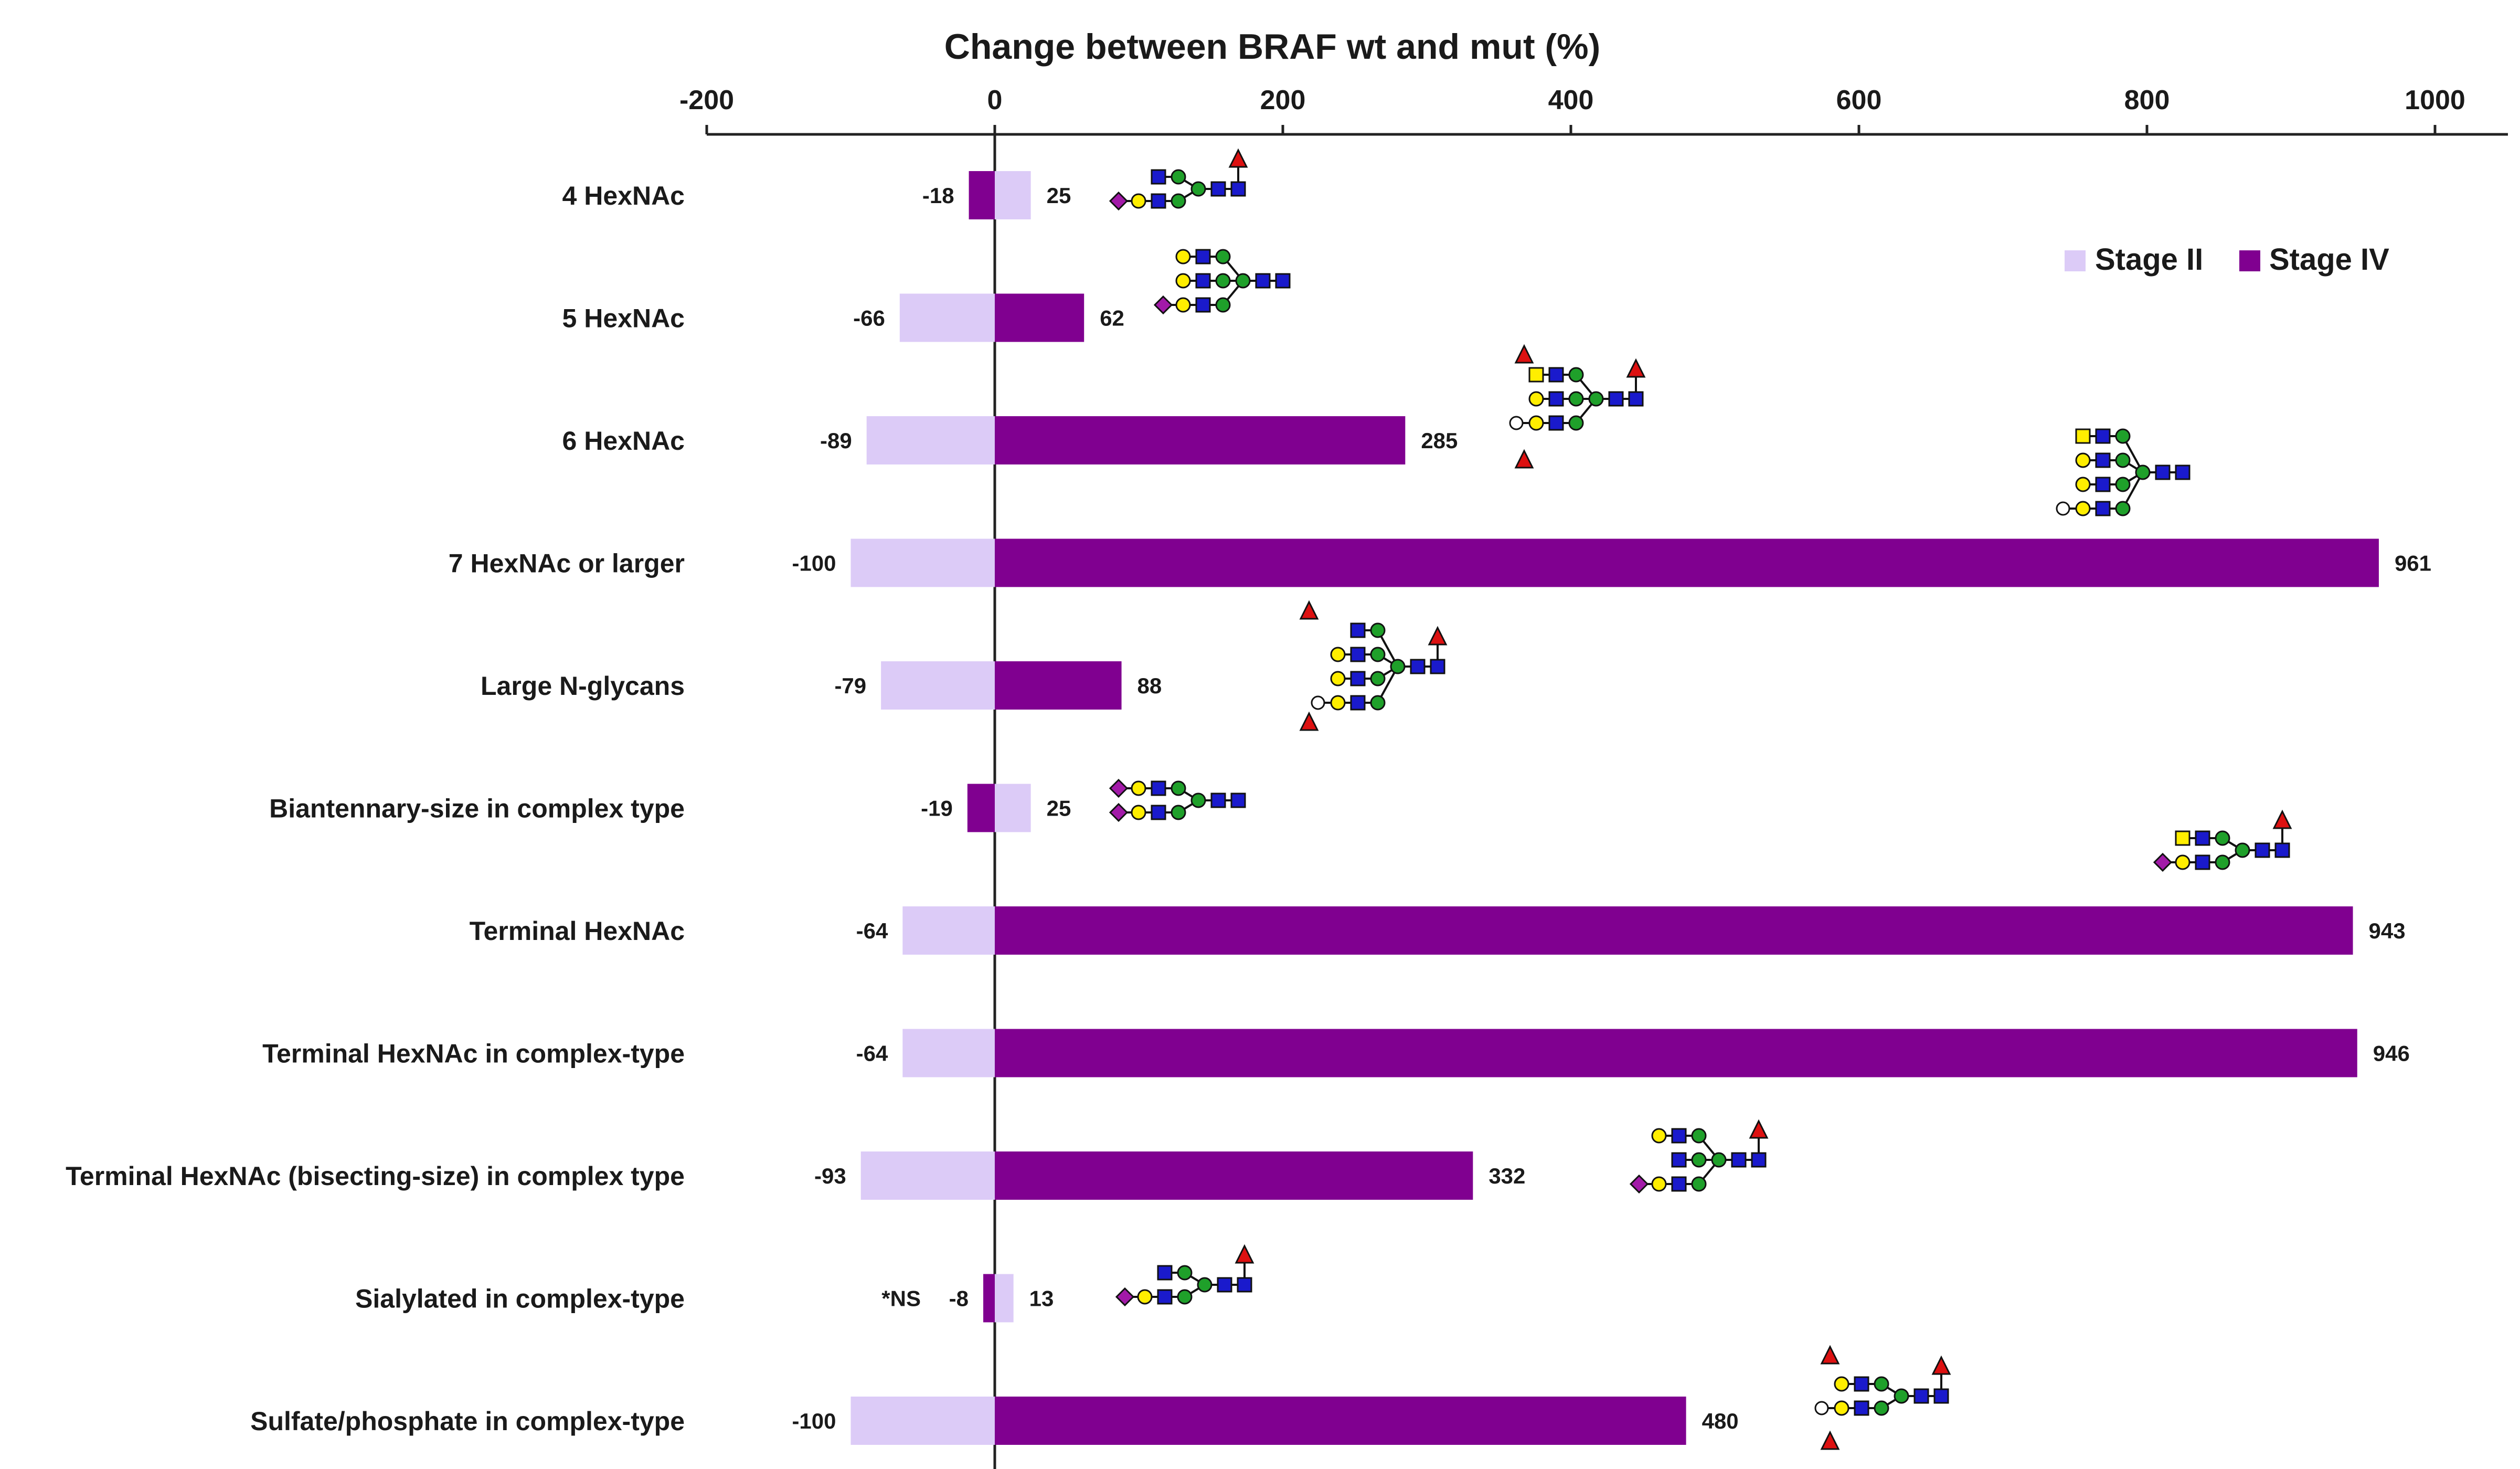 The height and width of the screenshot is (1469, 2520). I want to click on category-label: Terminal HexNAc in complex-type, so click(473, 1054).